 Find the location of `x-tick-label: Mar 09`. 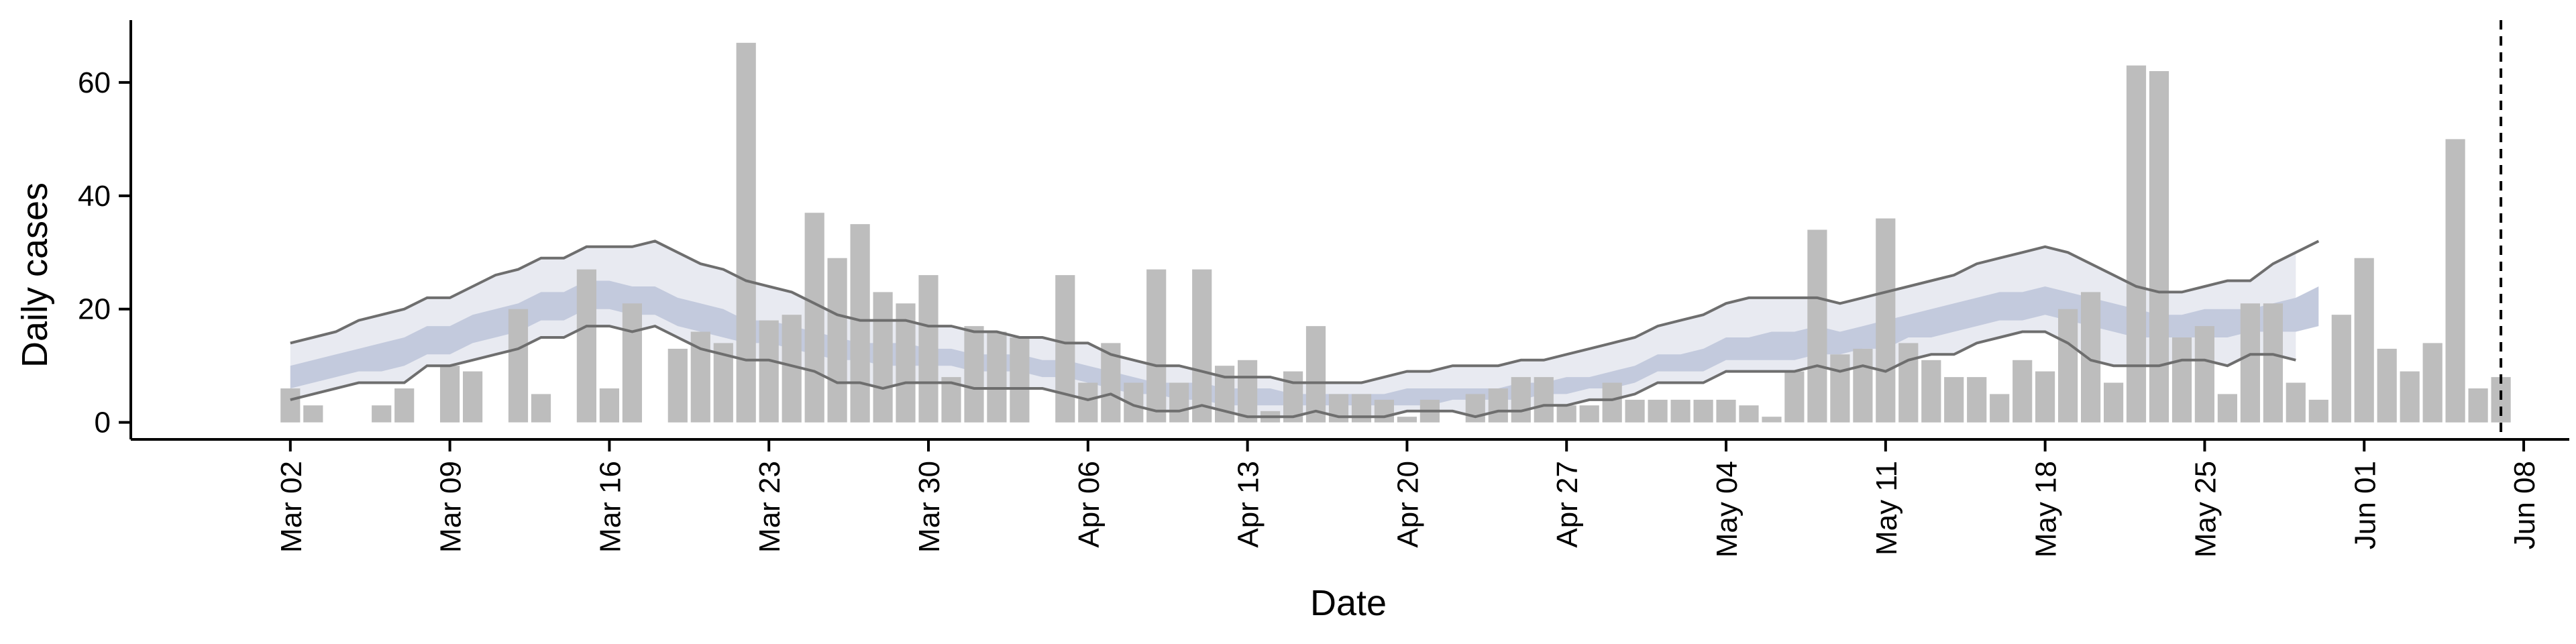

x-tick-label: Mar 09 is located at coordinates (451, 507).